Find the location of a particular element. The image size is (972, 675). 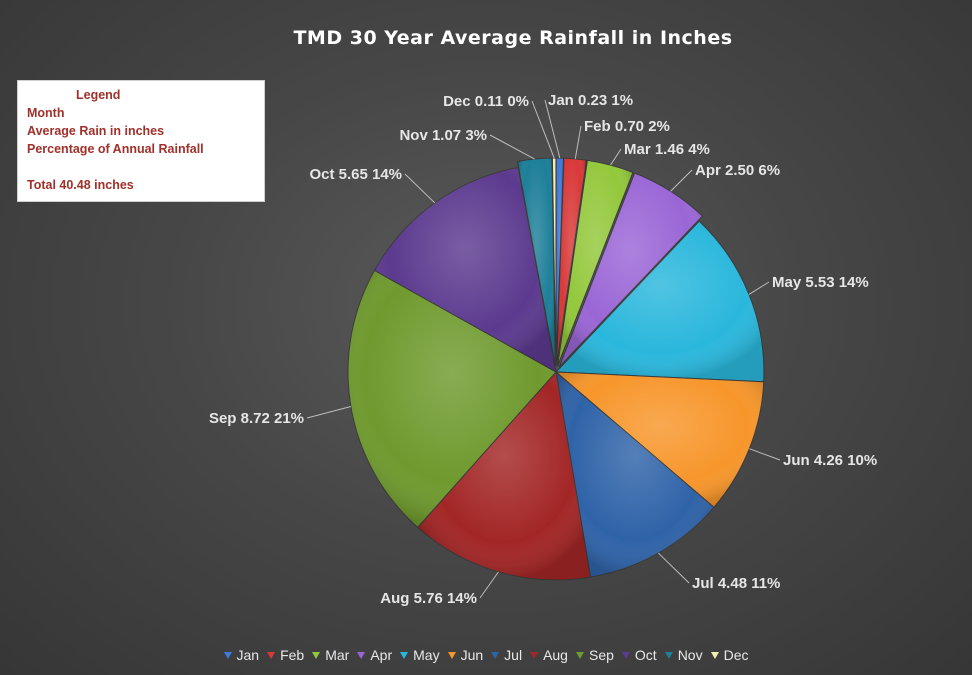

legend-item-feb: Feb is located at coordinates (285, 655).